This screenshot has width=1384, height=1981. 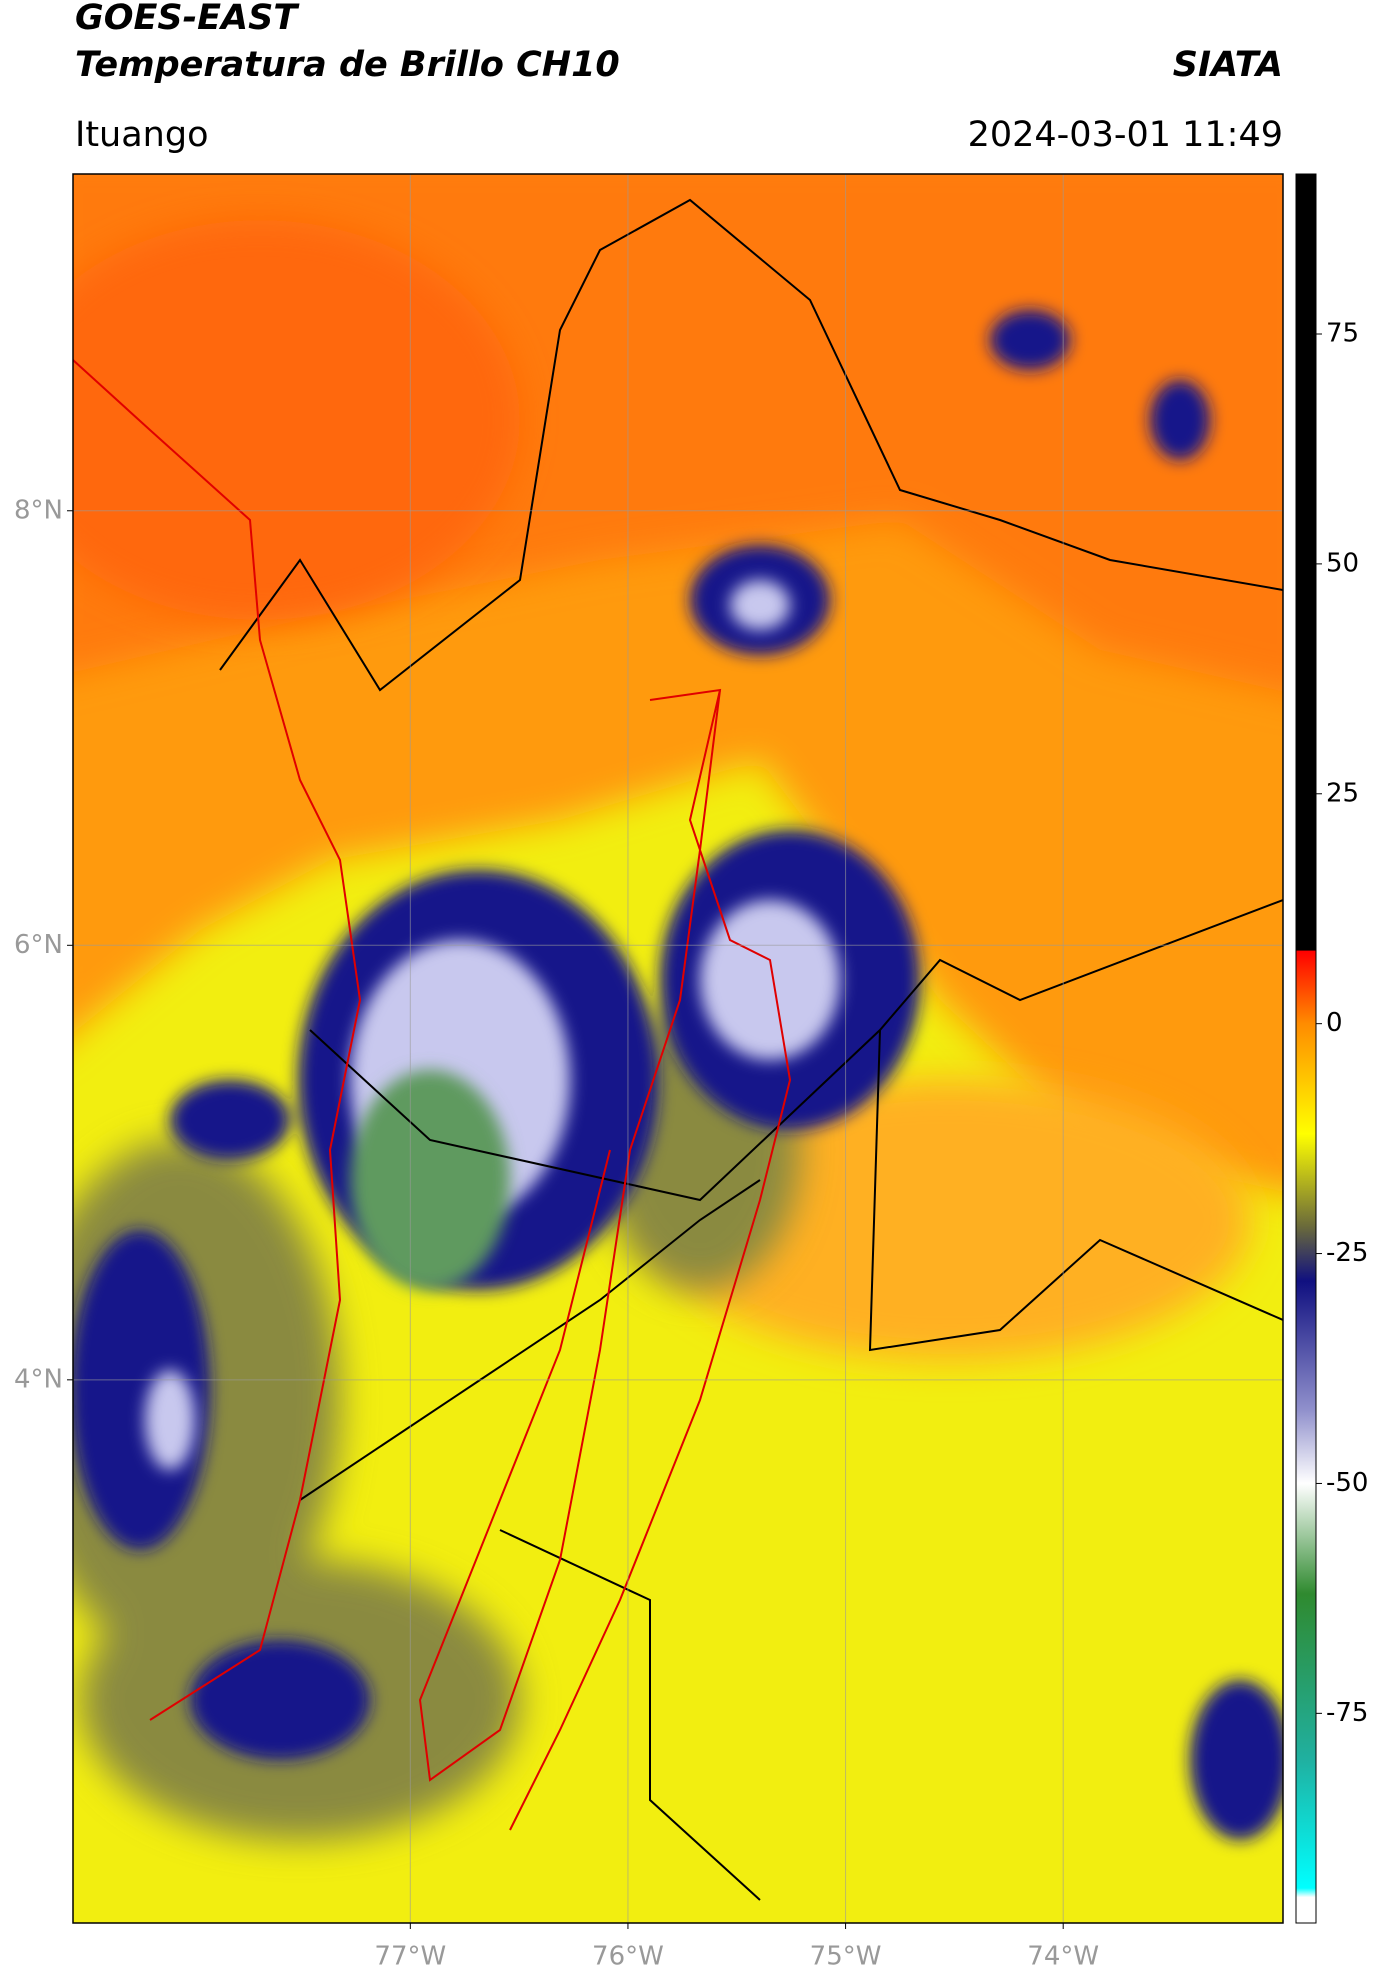 I want to click on colorbar-tick-label: -75, so click(x=1347, y=1713).